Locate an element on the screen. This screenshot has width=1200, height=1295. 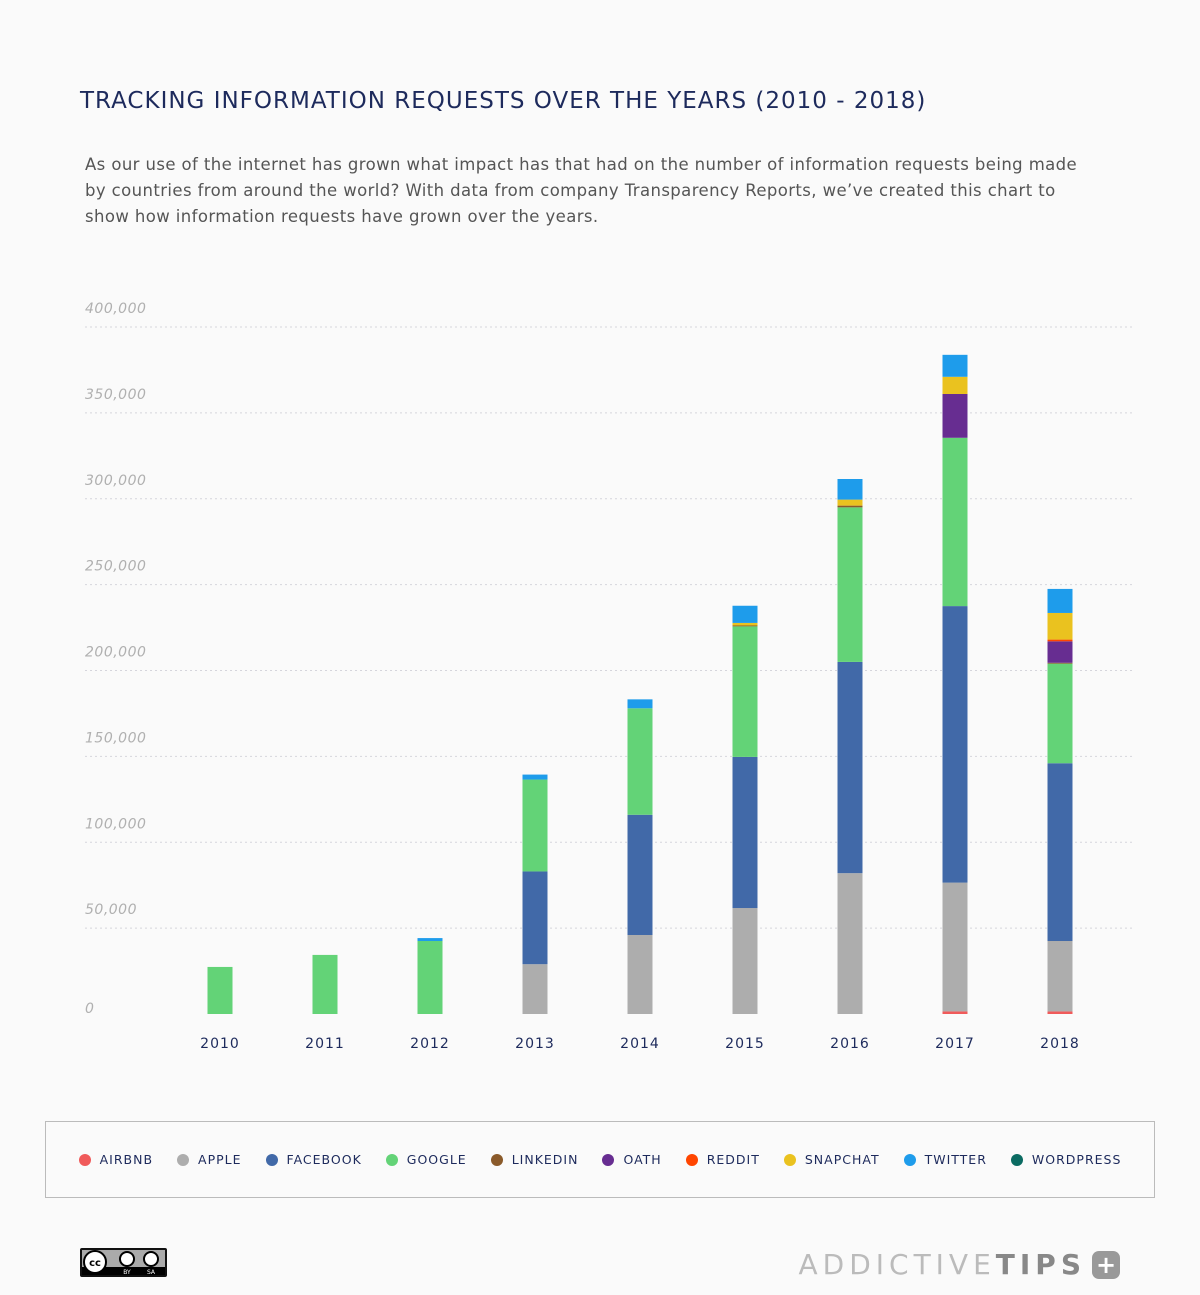
legend-item-wordpress: WORDPRESS is located at coordinates (1066, 1159).